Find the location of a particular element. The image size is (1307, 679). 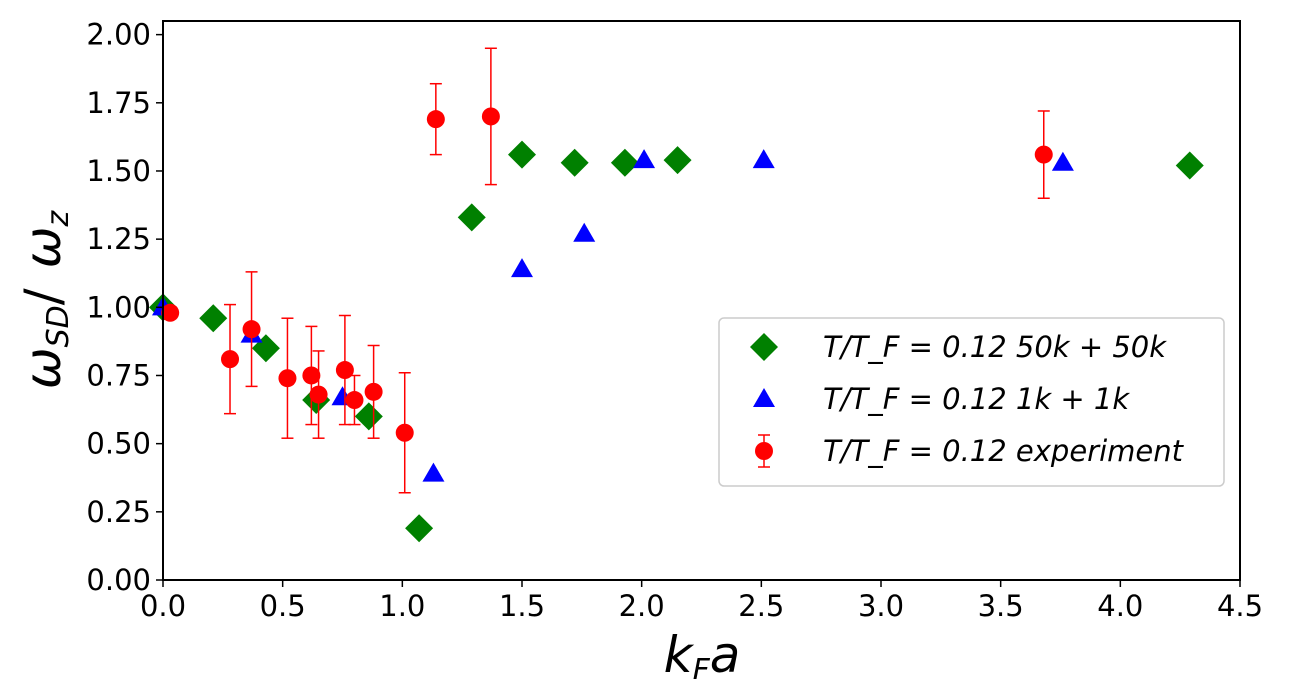

x-tick-label: 3.5 is located at coordinates (1001, 606).